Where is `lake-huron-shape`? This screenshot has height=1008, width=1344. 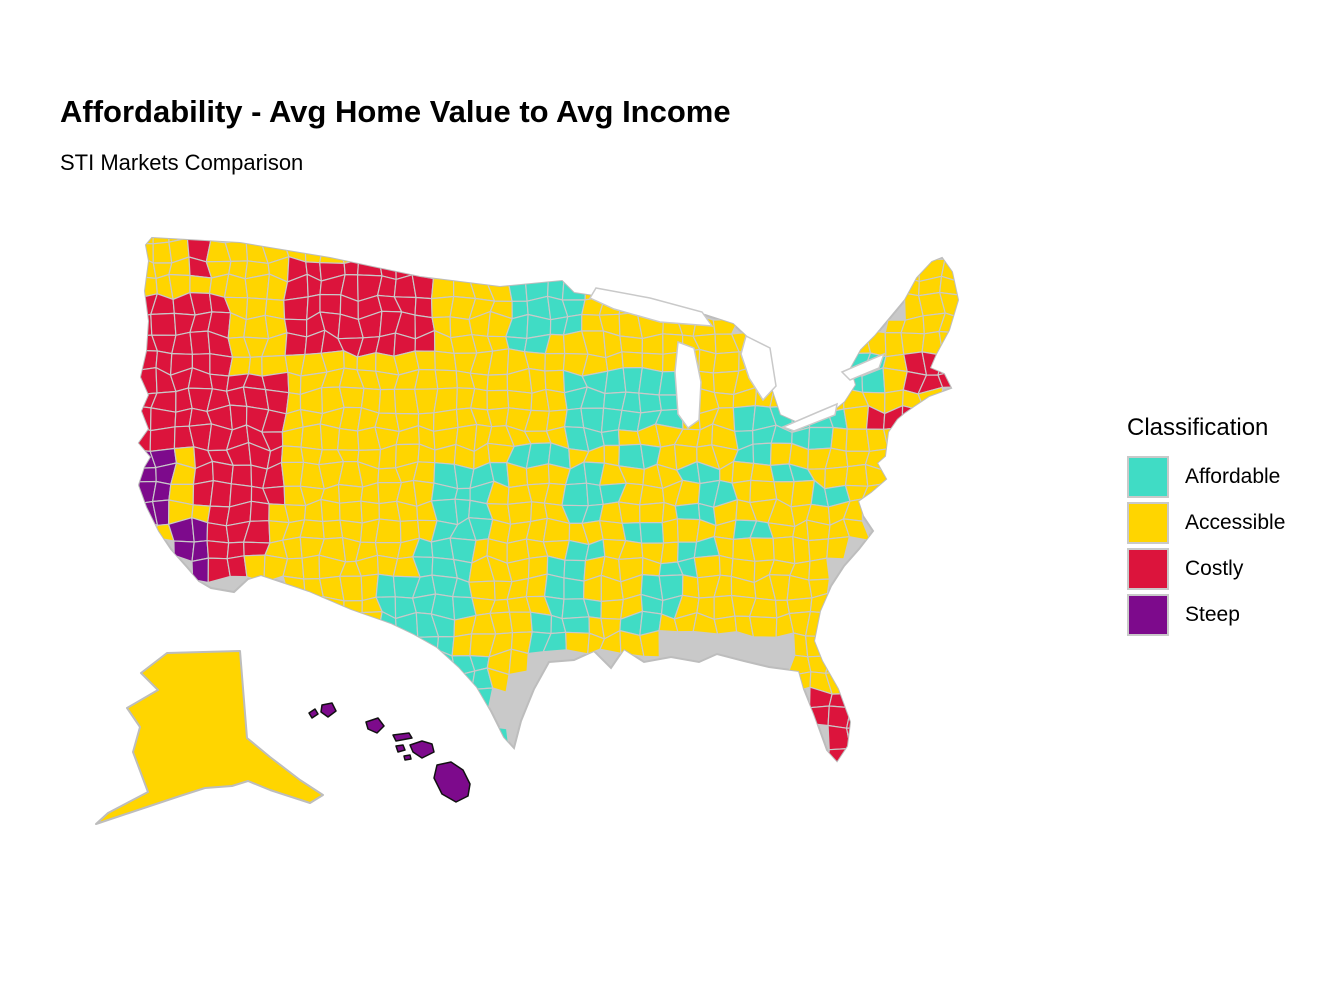
lake-huron-shape is located at coordinates (758, 368).